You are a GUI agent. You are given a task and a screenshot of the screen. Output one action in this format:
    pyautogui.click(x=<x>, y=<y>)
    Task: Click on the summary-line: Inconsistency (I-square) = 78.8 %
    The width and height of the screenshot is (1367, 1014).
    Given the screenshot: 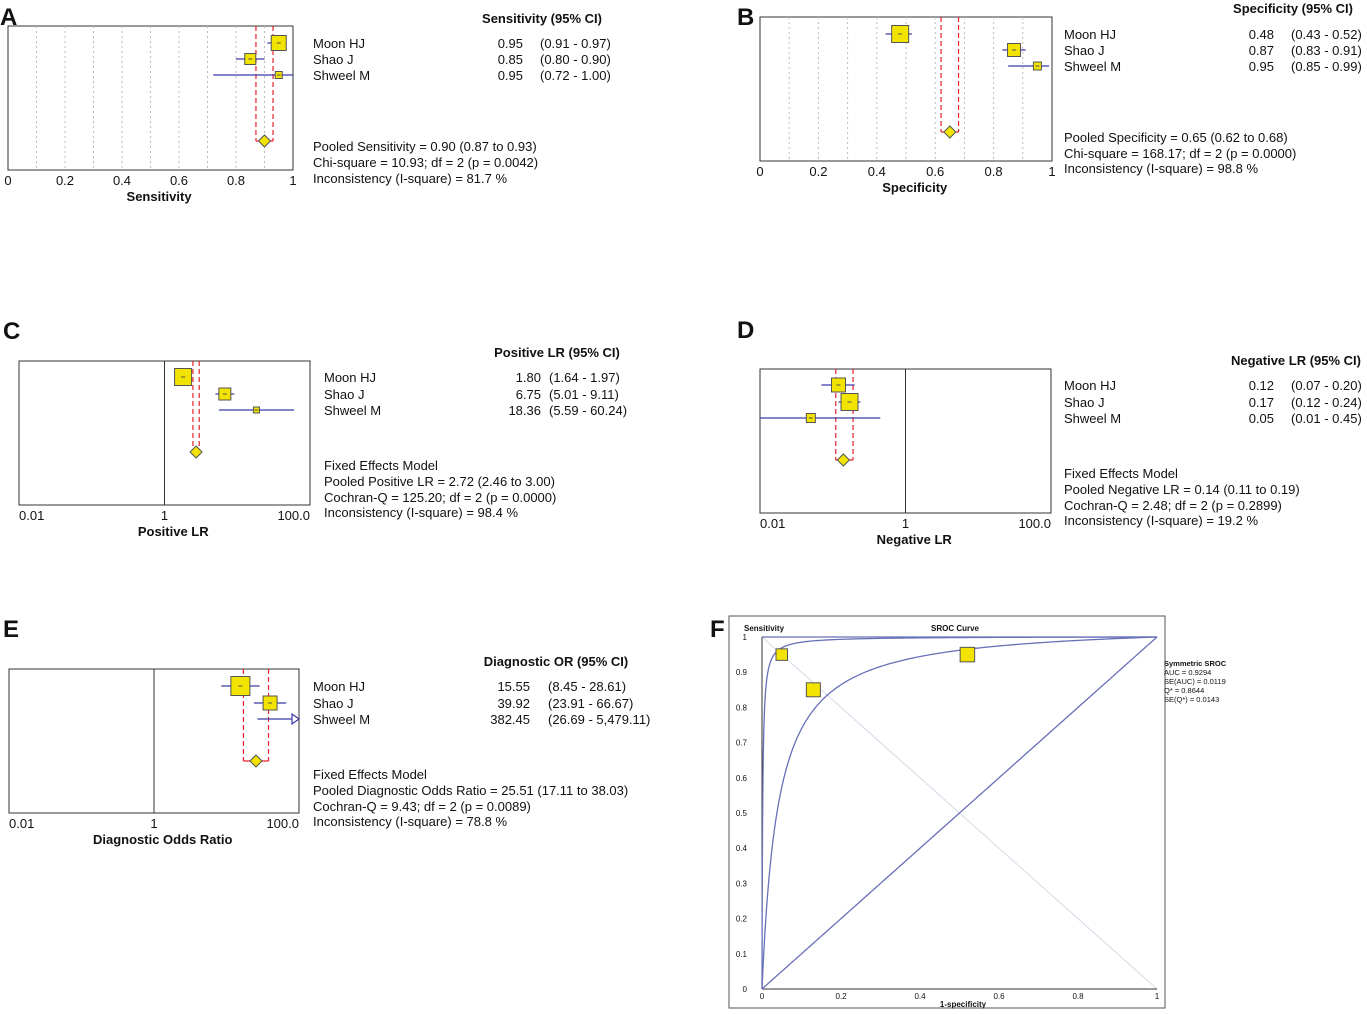 What is the action you would take?
    pyautogui.click(x=410, y=821)
    